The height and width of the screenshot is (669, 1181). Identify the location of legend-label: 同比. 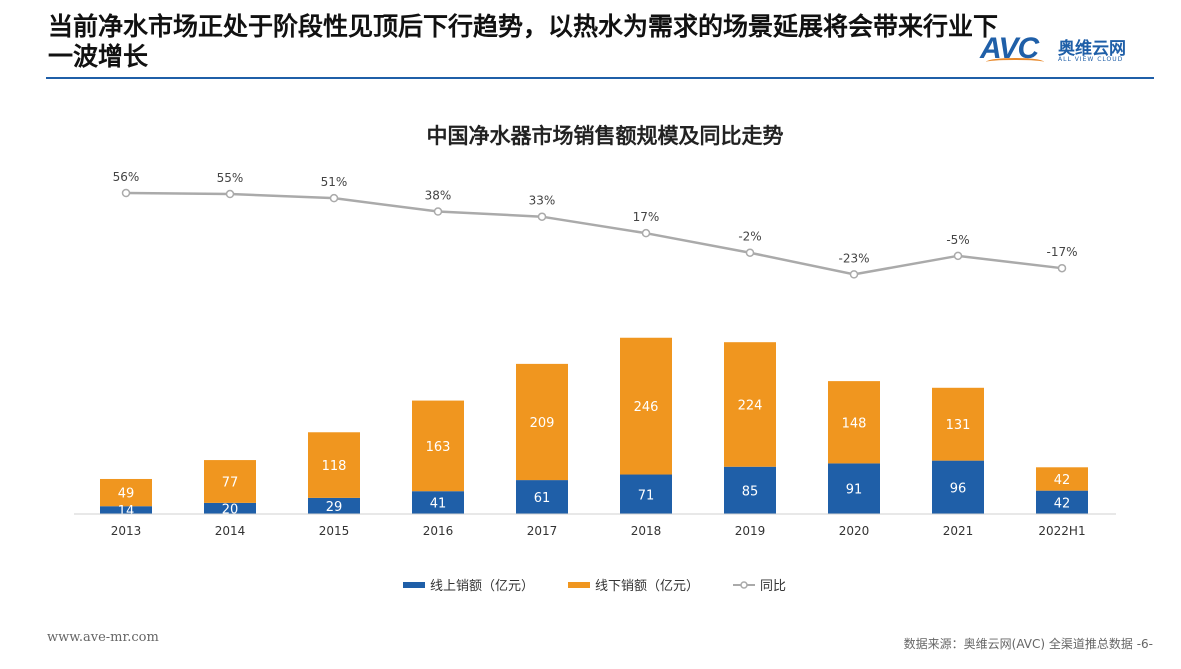
(773, 586).